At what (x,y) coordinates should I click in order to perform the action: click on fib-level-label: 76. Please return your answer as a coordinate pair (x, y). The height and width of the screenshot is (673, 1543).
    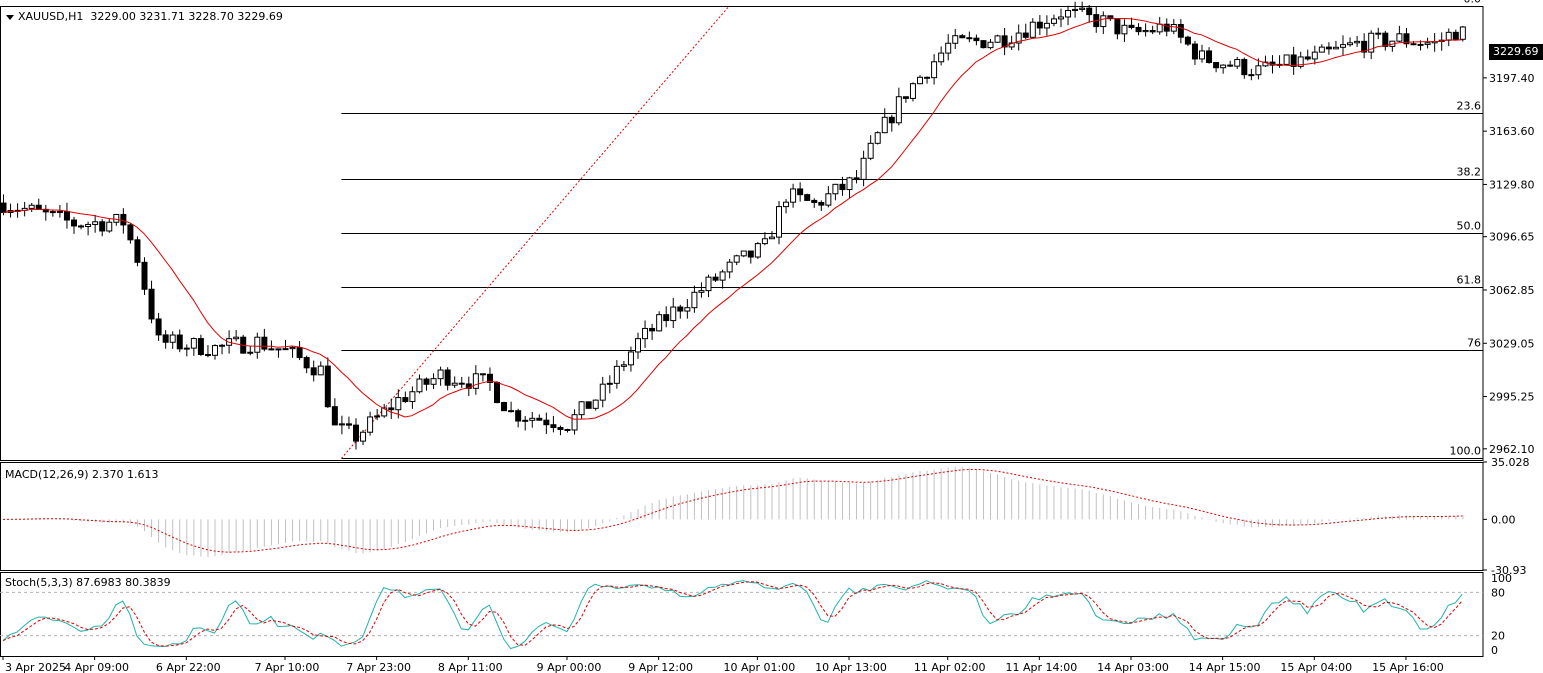
    Looking at the image, I should click on (1474, 343).